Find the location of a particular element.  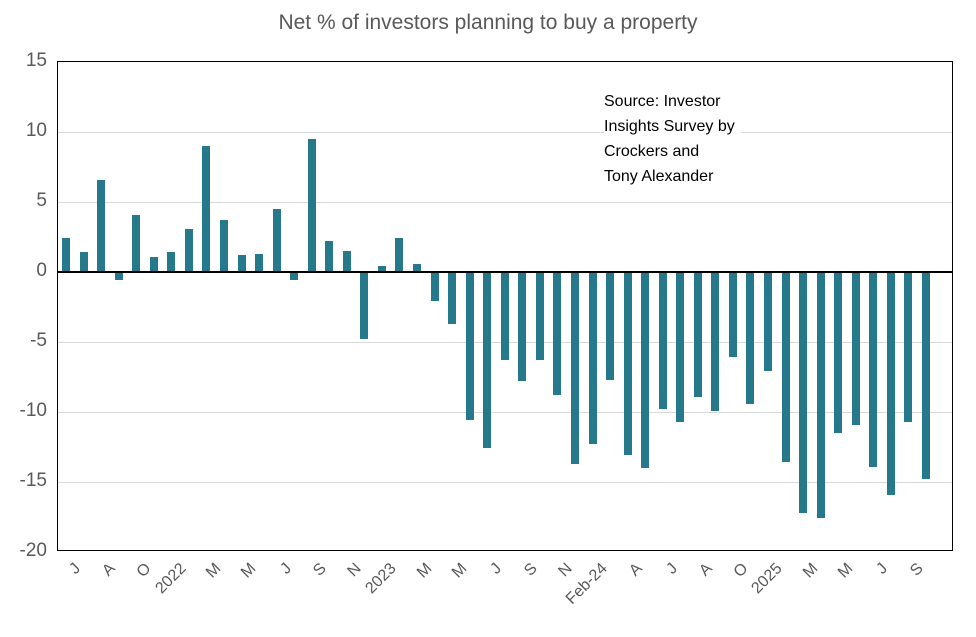

zero-axis-line is located at coordinates (505, 272).